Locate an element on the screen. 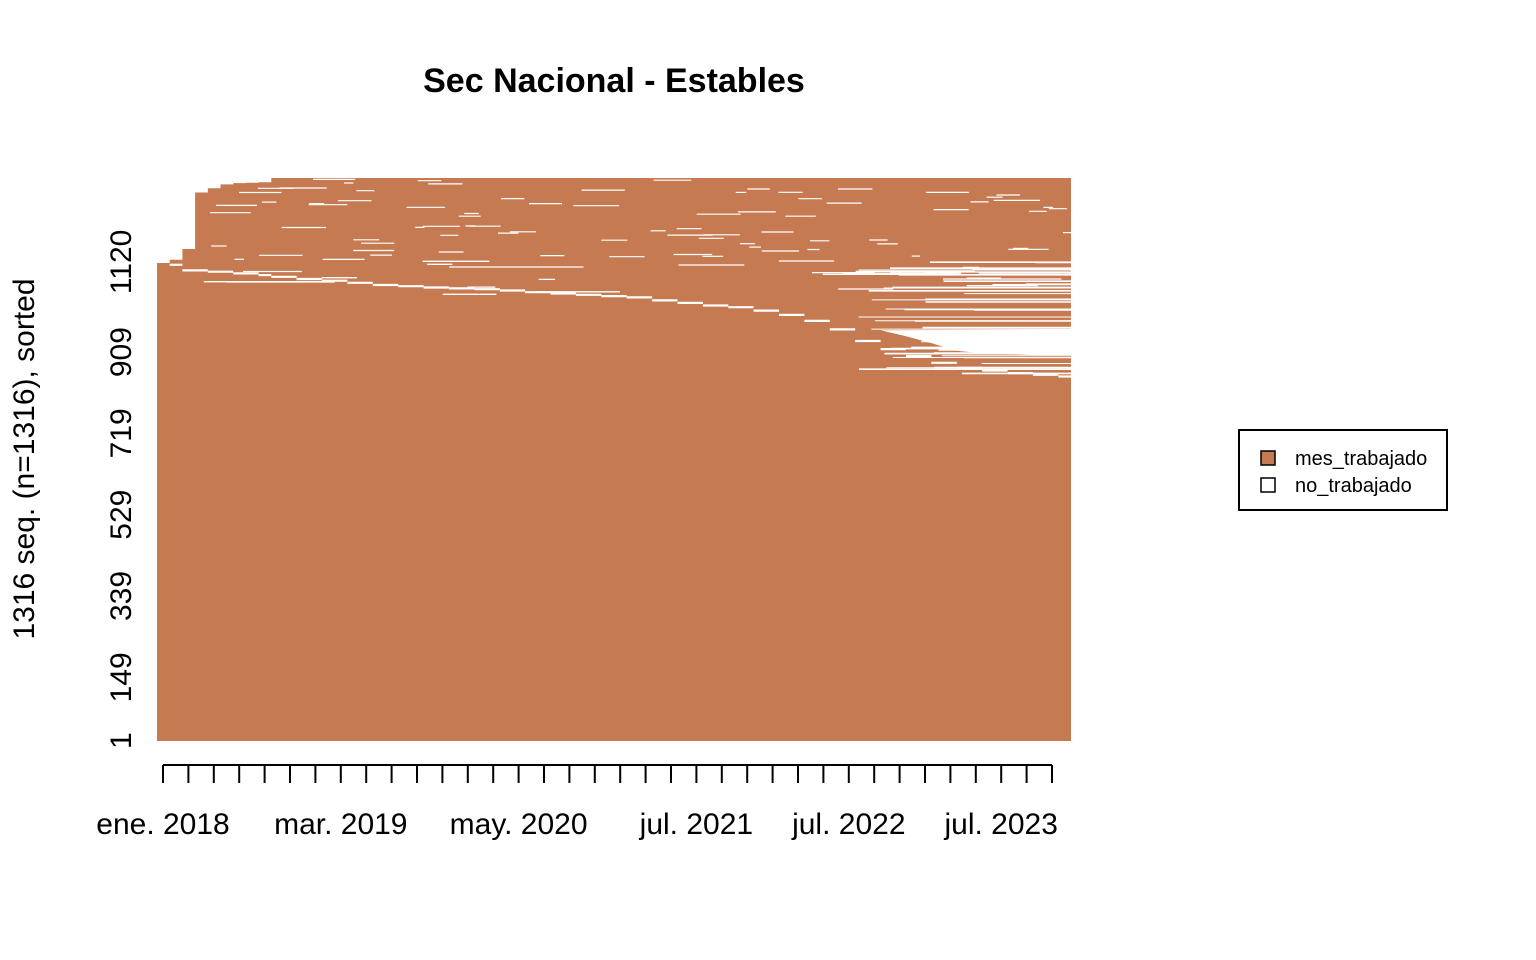 This screenshot has height=960, width=1536. x-tick-label: mar. 2019 is located at coordinates (340, 824).